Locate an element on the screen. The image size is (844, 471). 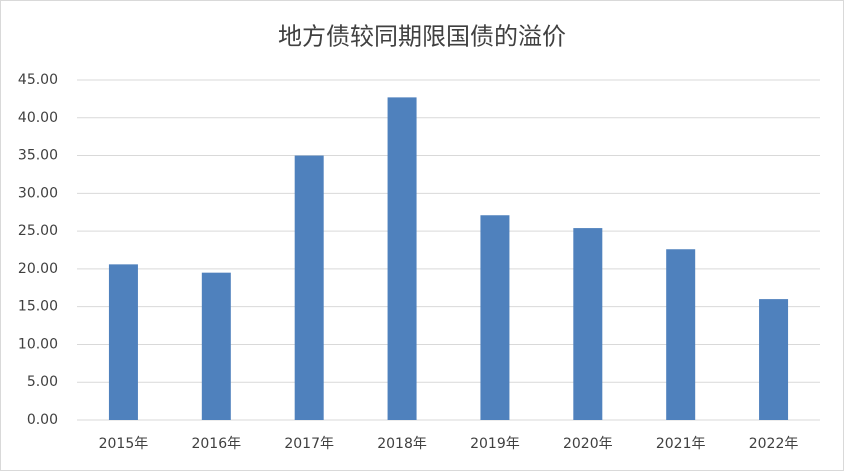
x-tick-label: 2019年 is located at coordinates (495, 444).